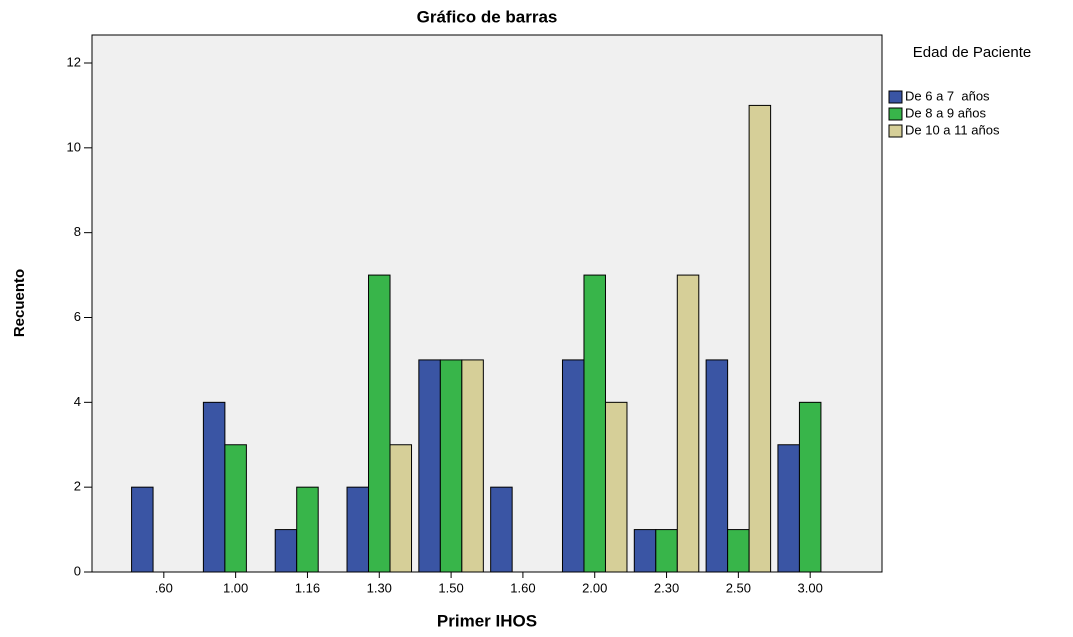  What do you see at coordinates (522, 587) in the screenshot?
I see `x-tick-label: 1.60` at bounding box center [522, 587].